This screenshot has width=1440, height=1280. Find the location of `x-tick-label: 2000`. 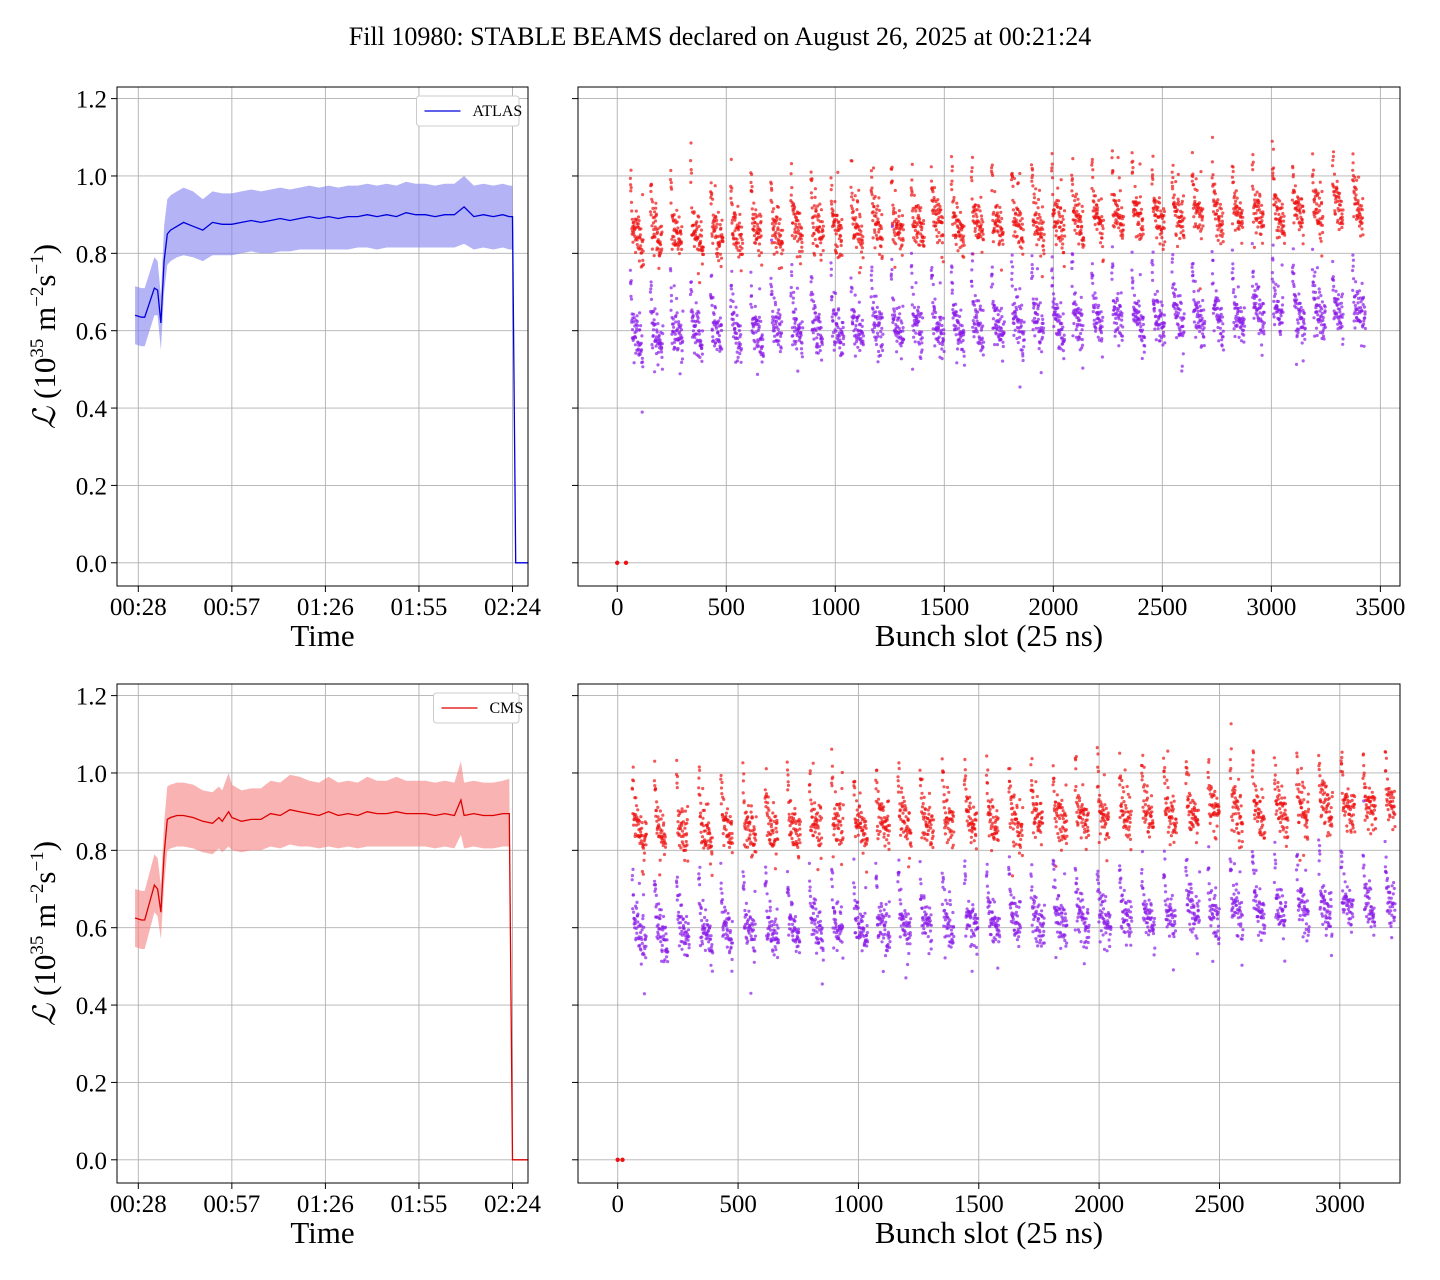

x-tick-label: 2000 is located at coordinates (1099, 1204).